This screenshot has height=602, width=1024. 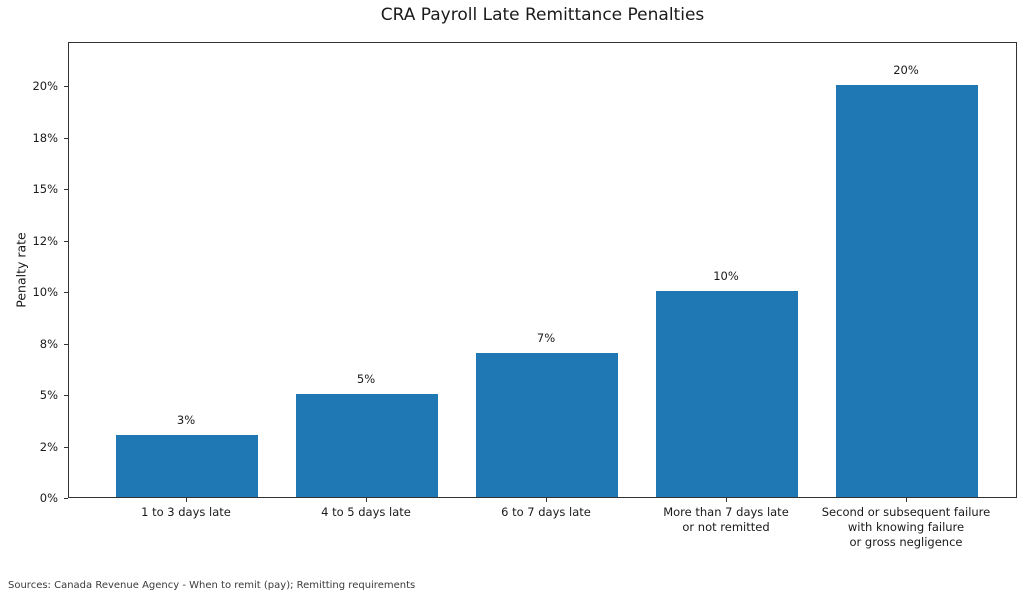 I want to click on x-tick-label: 6 to 7 days late, so click(x=546, y=512).